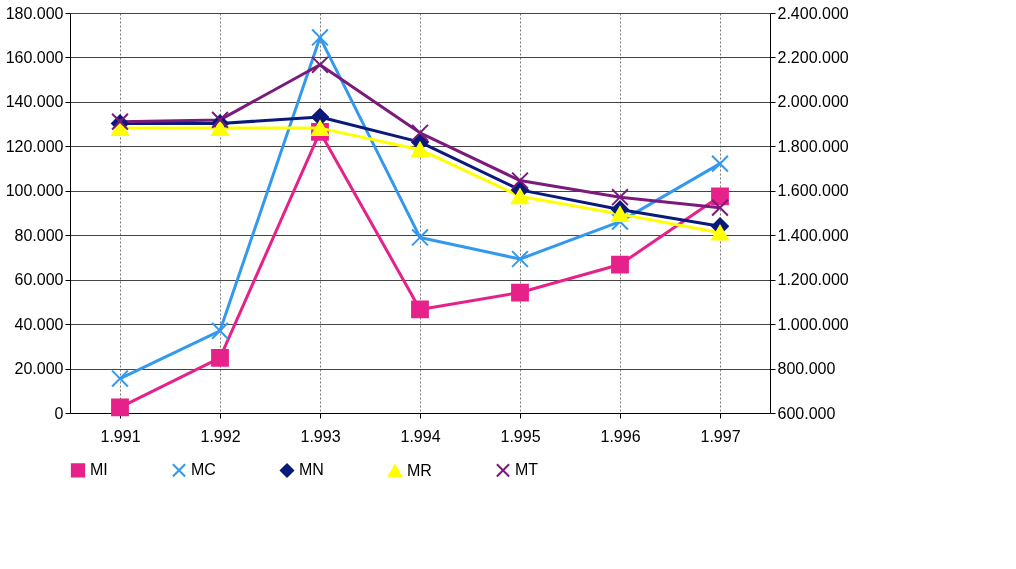 The image size is (1016, 569). What do you see at coordinates (419, 470) in the screenshot?
I see `legend-label: MR` at bounding box center [419, 470].